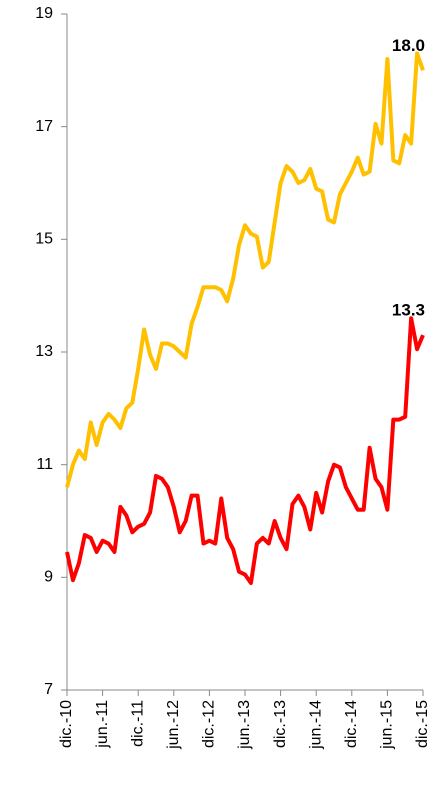  I want to click on y-tick-label: 7, so click(48, 689).